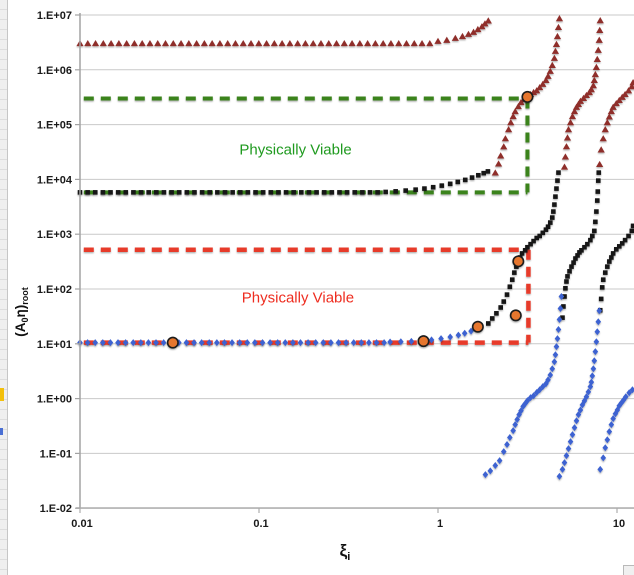  Describe the element at coordinates (81, 524) in the screenshot. I see `x-tick-label: 0.01` at that location.